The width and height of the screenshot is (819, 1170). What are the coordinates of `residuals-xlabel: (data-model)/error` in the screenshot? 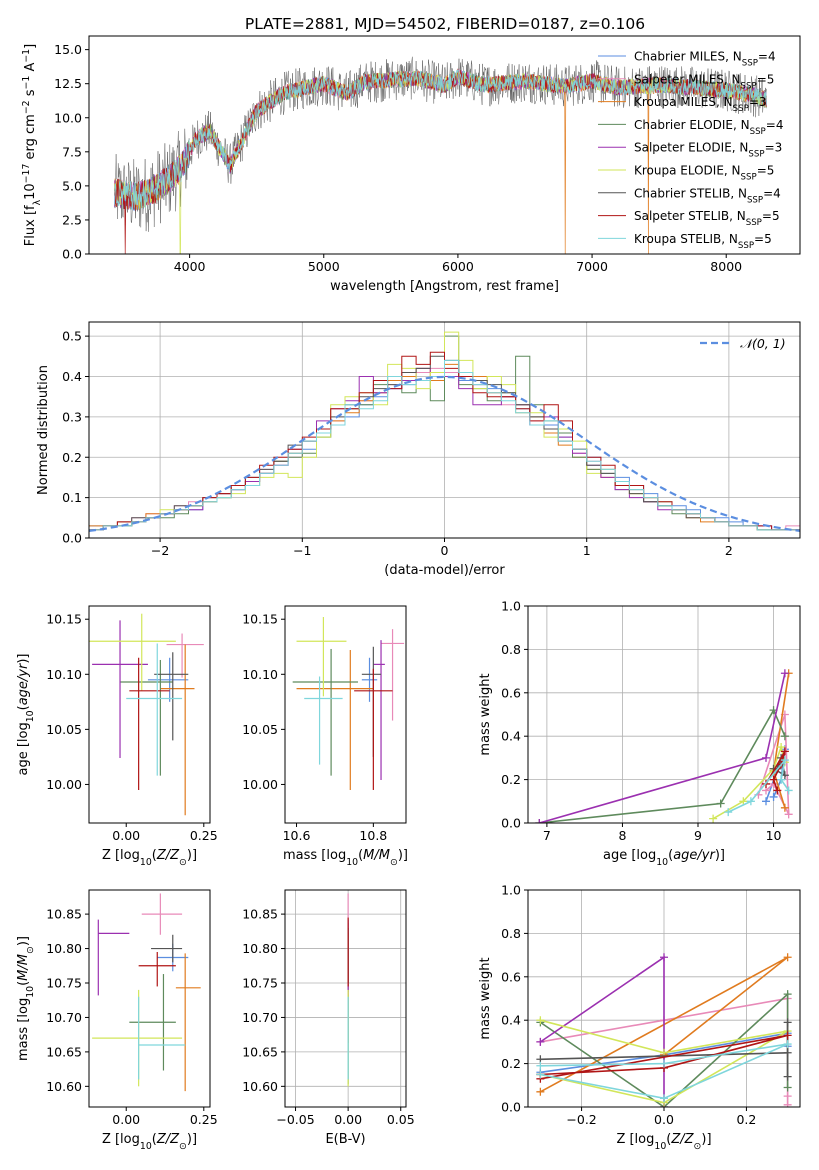 It's located at (444, 570).